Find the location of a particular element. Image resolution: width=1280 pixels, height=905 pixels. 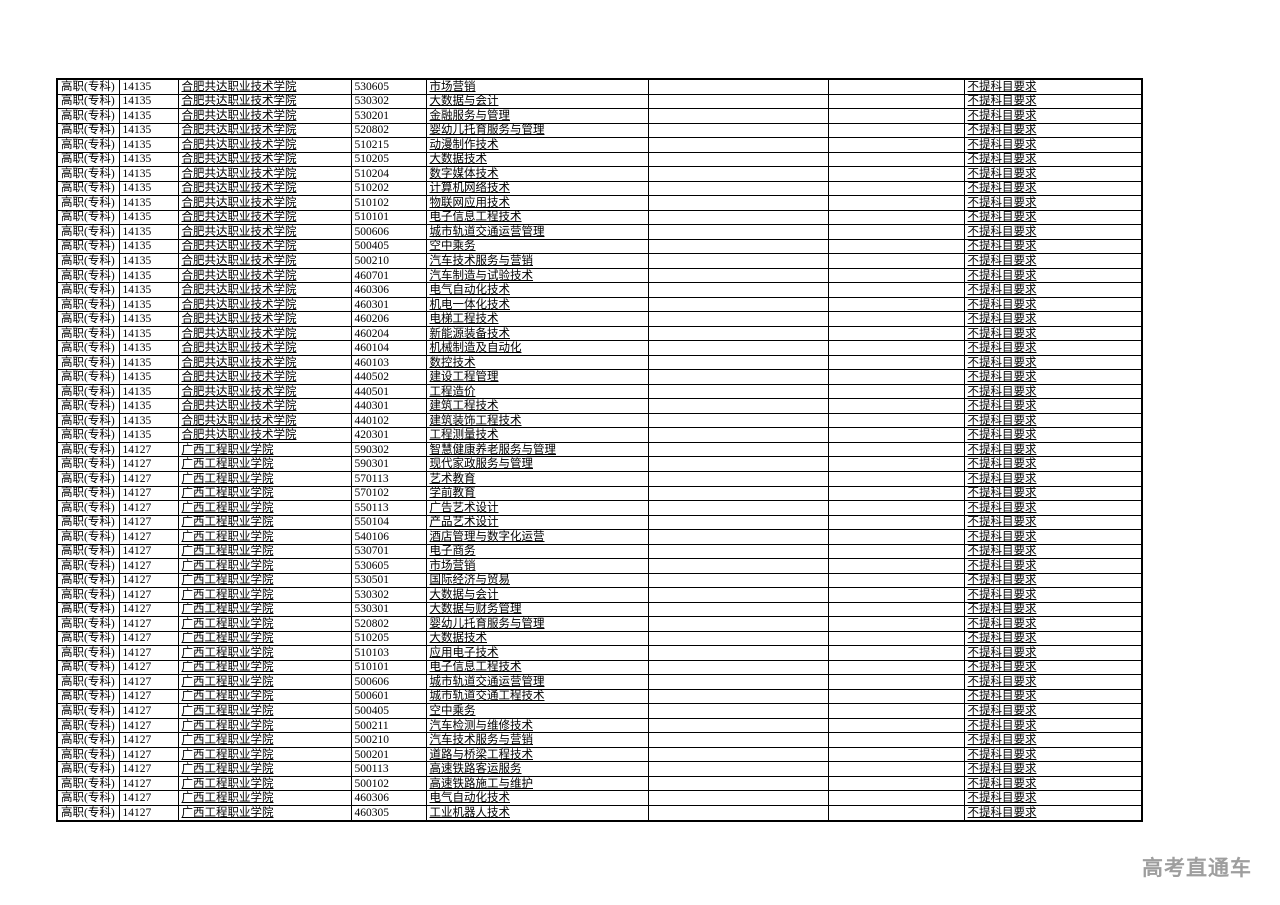

cell-major-name: 数控技术 is located at coordinates (537, 362).